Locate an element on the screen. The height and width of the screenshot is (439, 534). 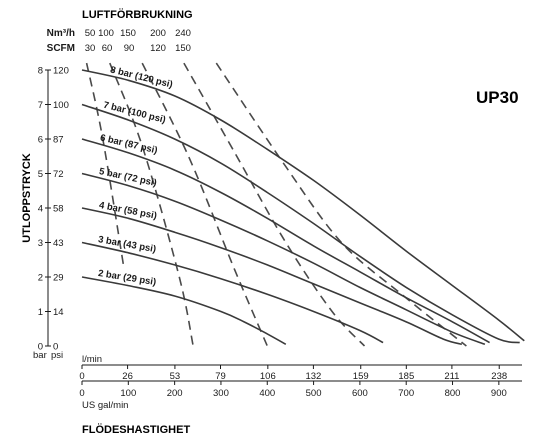
air-consumption-title: LUFTFÖRBRUKNING is located at coordinates (137, 14).